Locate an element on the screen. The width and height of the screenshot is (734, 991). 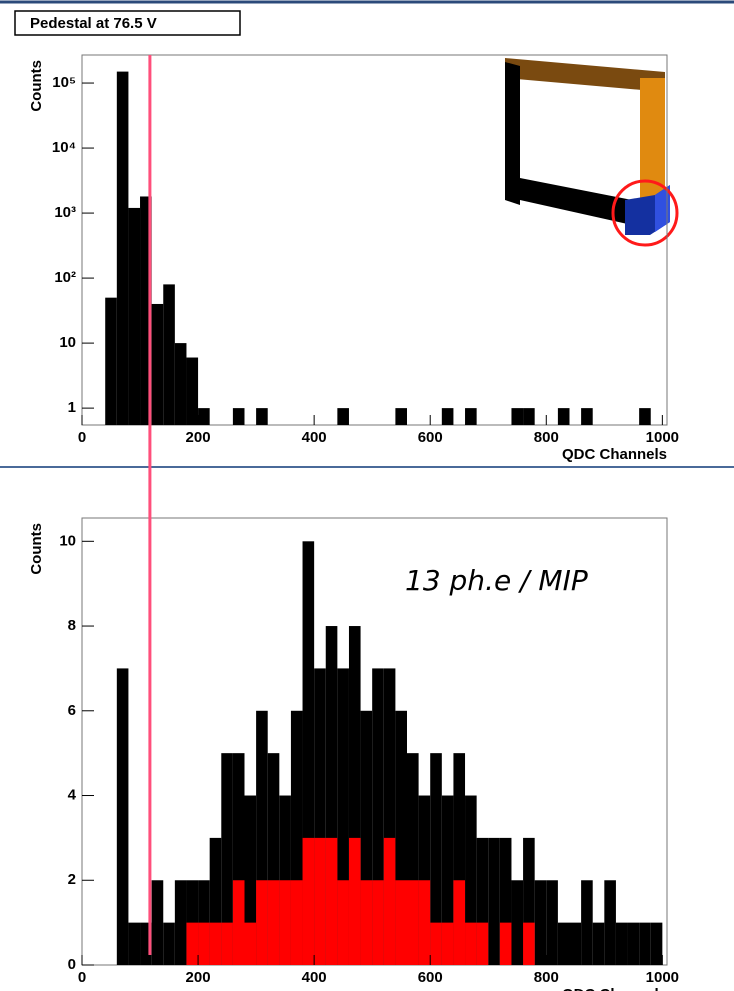
y-tick-label: 1 is located at coordinates (72, 407).